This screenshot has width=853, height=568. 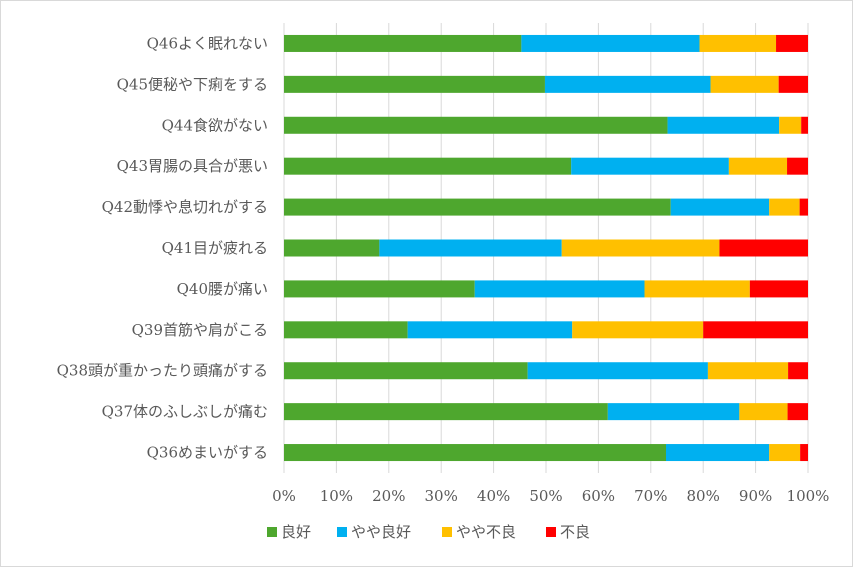 What do you see at coordinates (222, 289) in the screenshot?
I see `category-label: Q40腰が痛い` at bounding box center [222, 289].